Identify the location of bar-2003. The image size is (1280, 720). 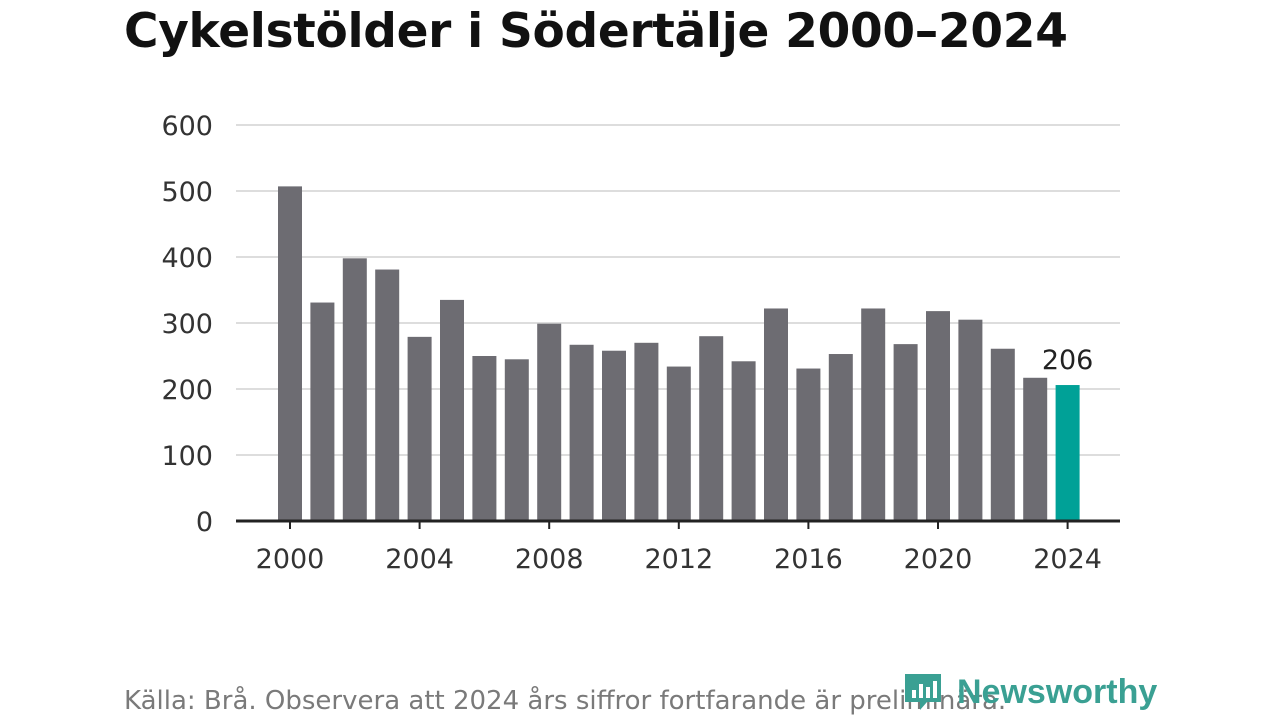
(387, 395).